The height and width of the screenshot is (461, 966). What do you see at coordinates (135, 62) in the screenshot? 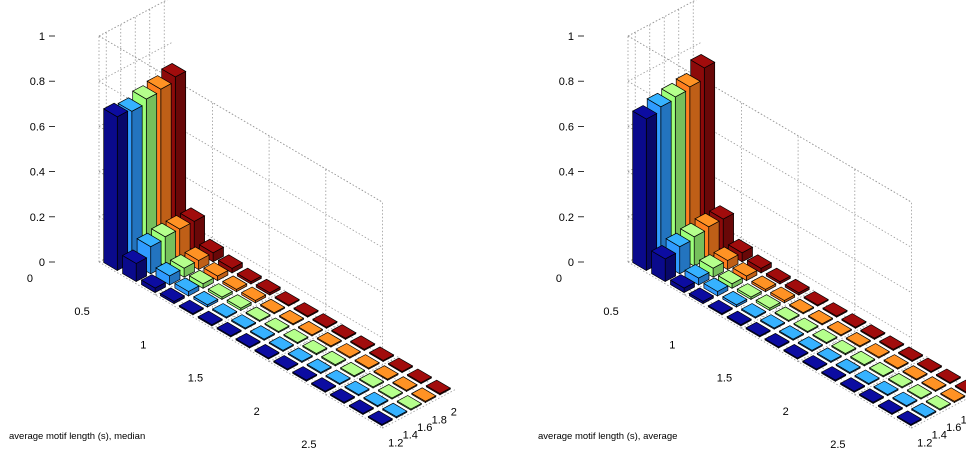
I see `grid-line` at bounding box center [135, 62].